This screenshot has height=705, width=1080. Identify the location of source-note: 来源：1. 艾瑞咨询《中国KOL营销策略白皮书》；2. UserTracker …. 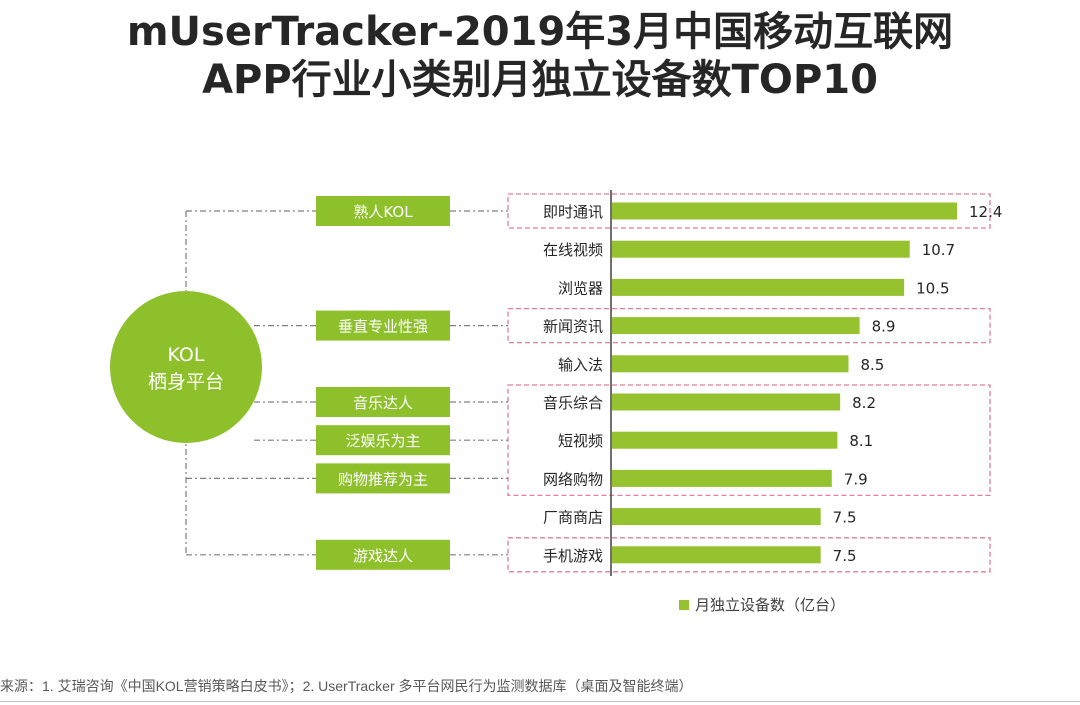
(346, 686).